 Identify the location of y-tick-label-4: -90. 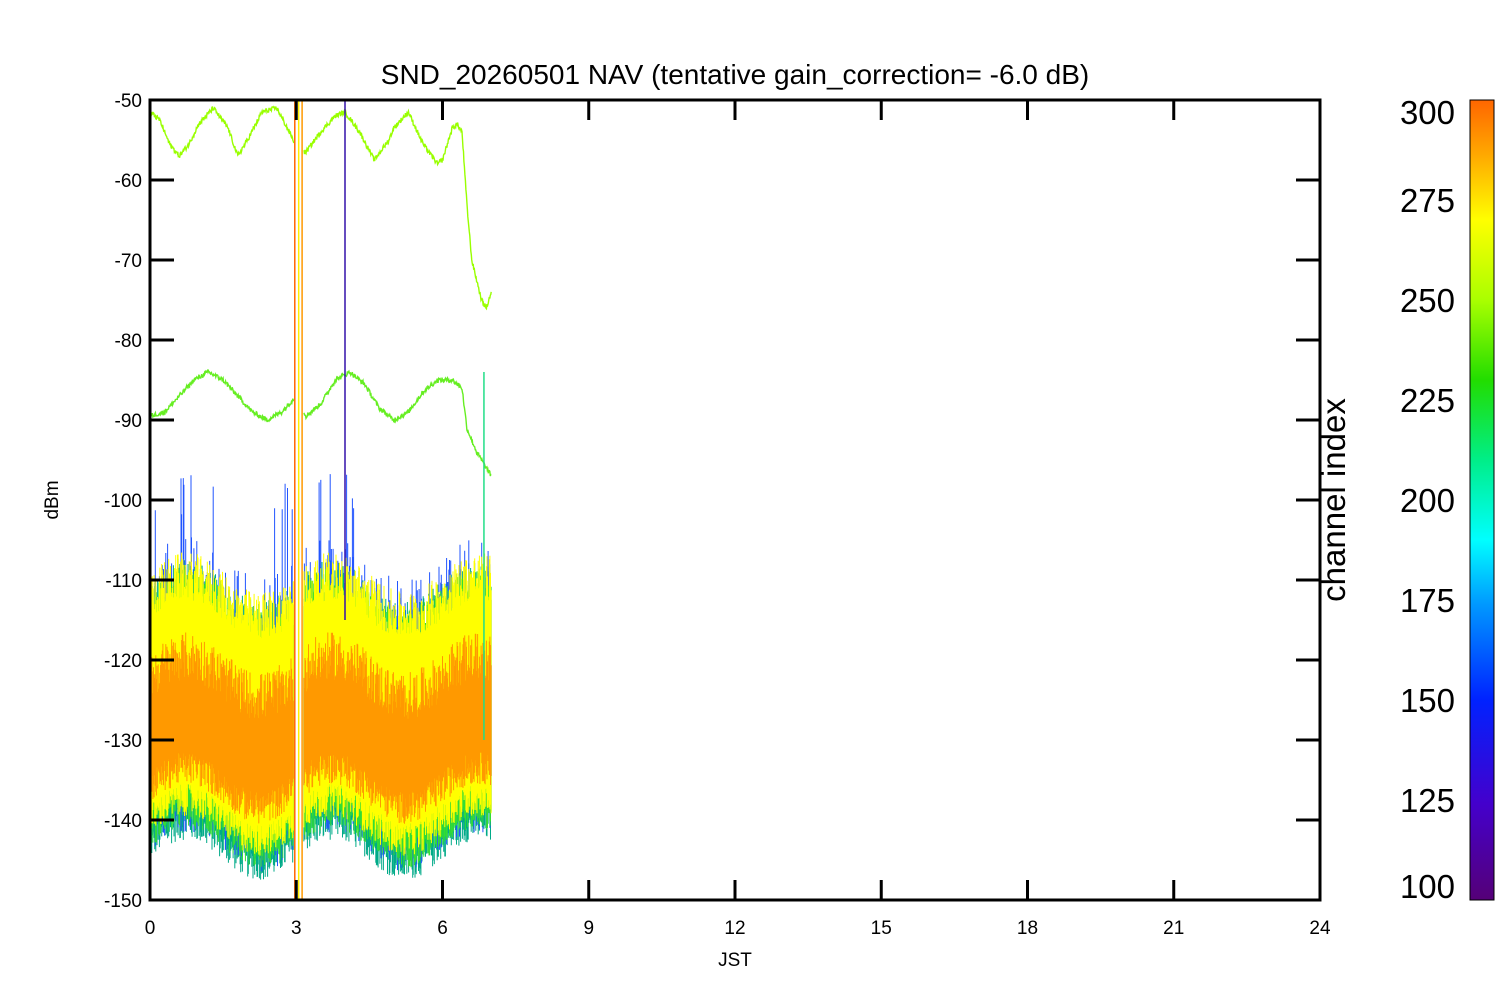
(128, 421).